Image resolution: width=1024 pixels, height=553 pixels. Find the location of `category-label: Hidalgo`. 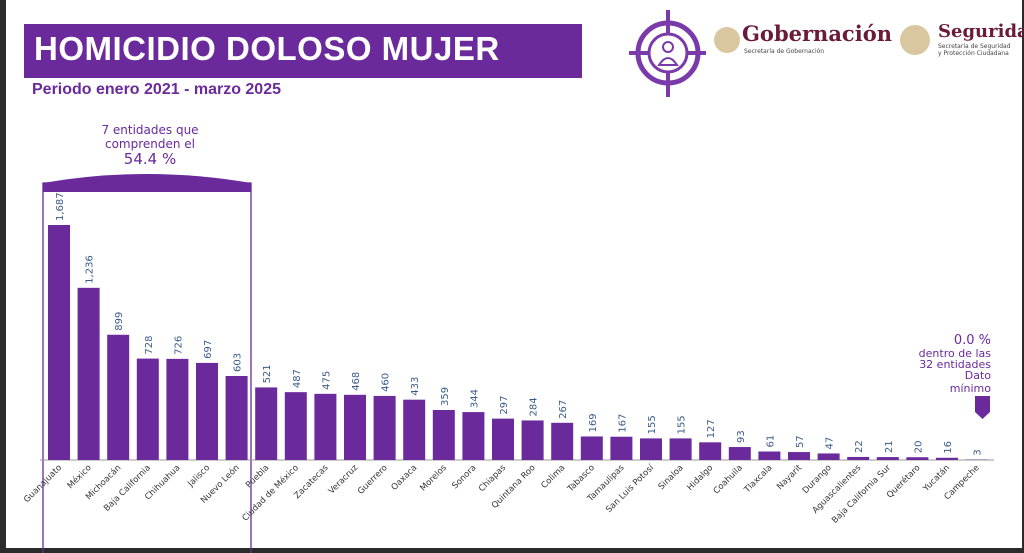

category-label: Hidalgo is located at coordinates (700, 478).